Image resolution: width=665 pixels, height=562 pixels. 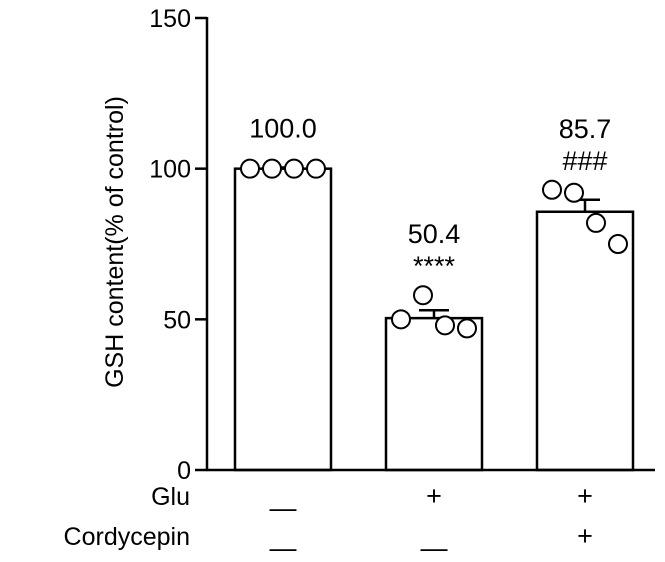 What do you see at coordinates (585, 496) in the screenshot?
I see `condition-sign-0-2: +` at bounding box center [585, 496].